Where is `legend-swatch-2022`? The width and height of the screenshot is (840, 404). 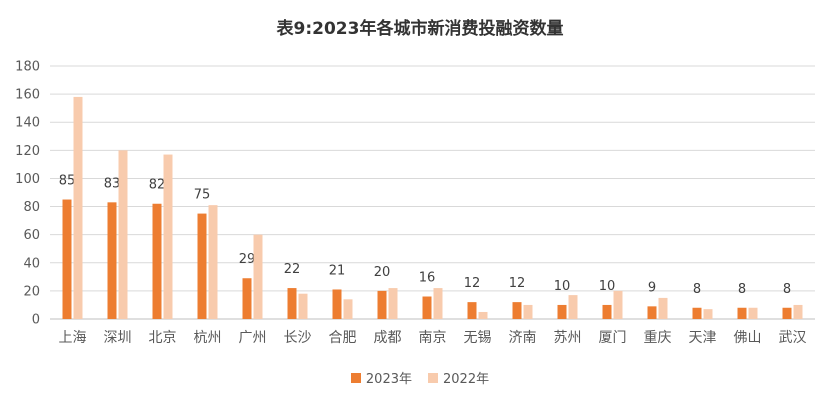 legend-swatch-2022 is located at coordinates (433, 377).